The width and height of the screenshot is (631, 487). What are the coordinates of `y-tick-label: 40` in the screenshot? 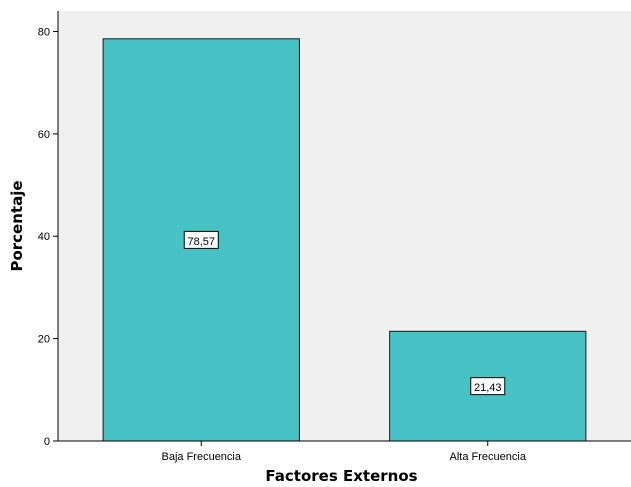 It's located at (44, 237).